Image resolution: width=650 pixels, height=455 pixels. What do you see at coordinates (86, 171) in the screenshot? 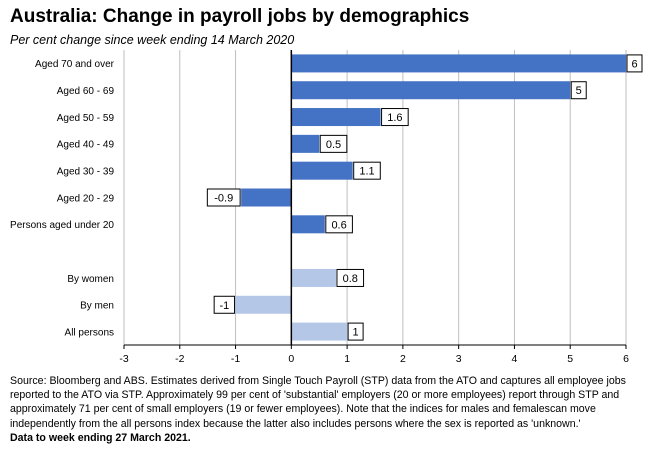
I see `category-label-0-4: Aged 30 - 39` at bounding box center [86, 171].